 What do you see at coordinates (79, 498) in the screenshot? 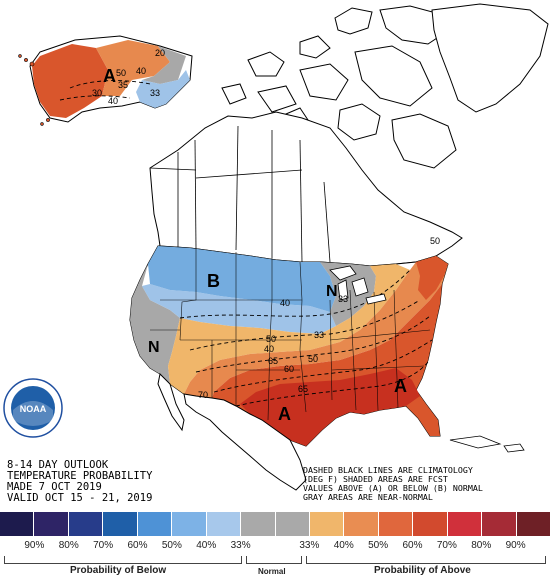
I see `title-line-4: VALID OCT 15 - 21, 2019` at bounding box center [79, 498].